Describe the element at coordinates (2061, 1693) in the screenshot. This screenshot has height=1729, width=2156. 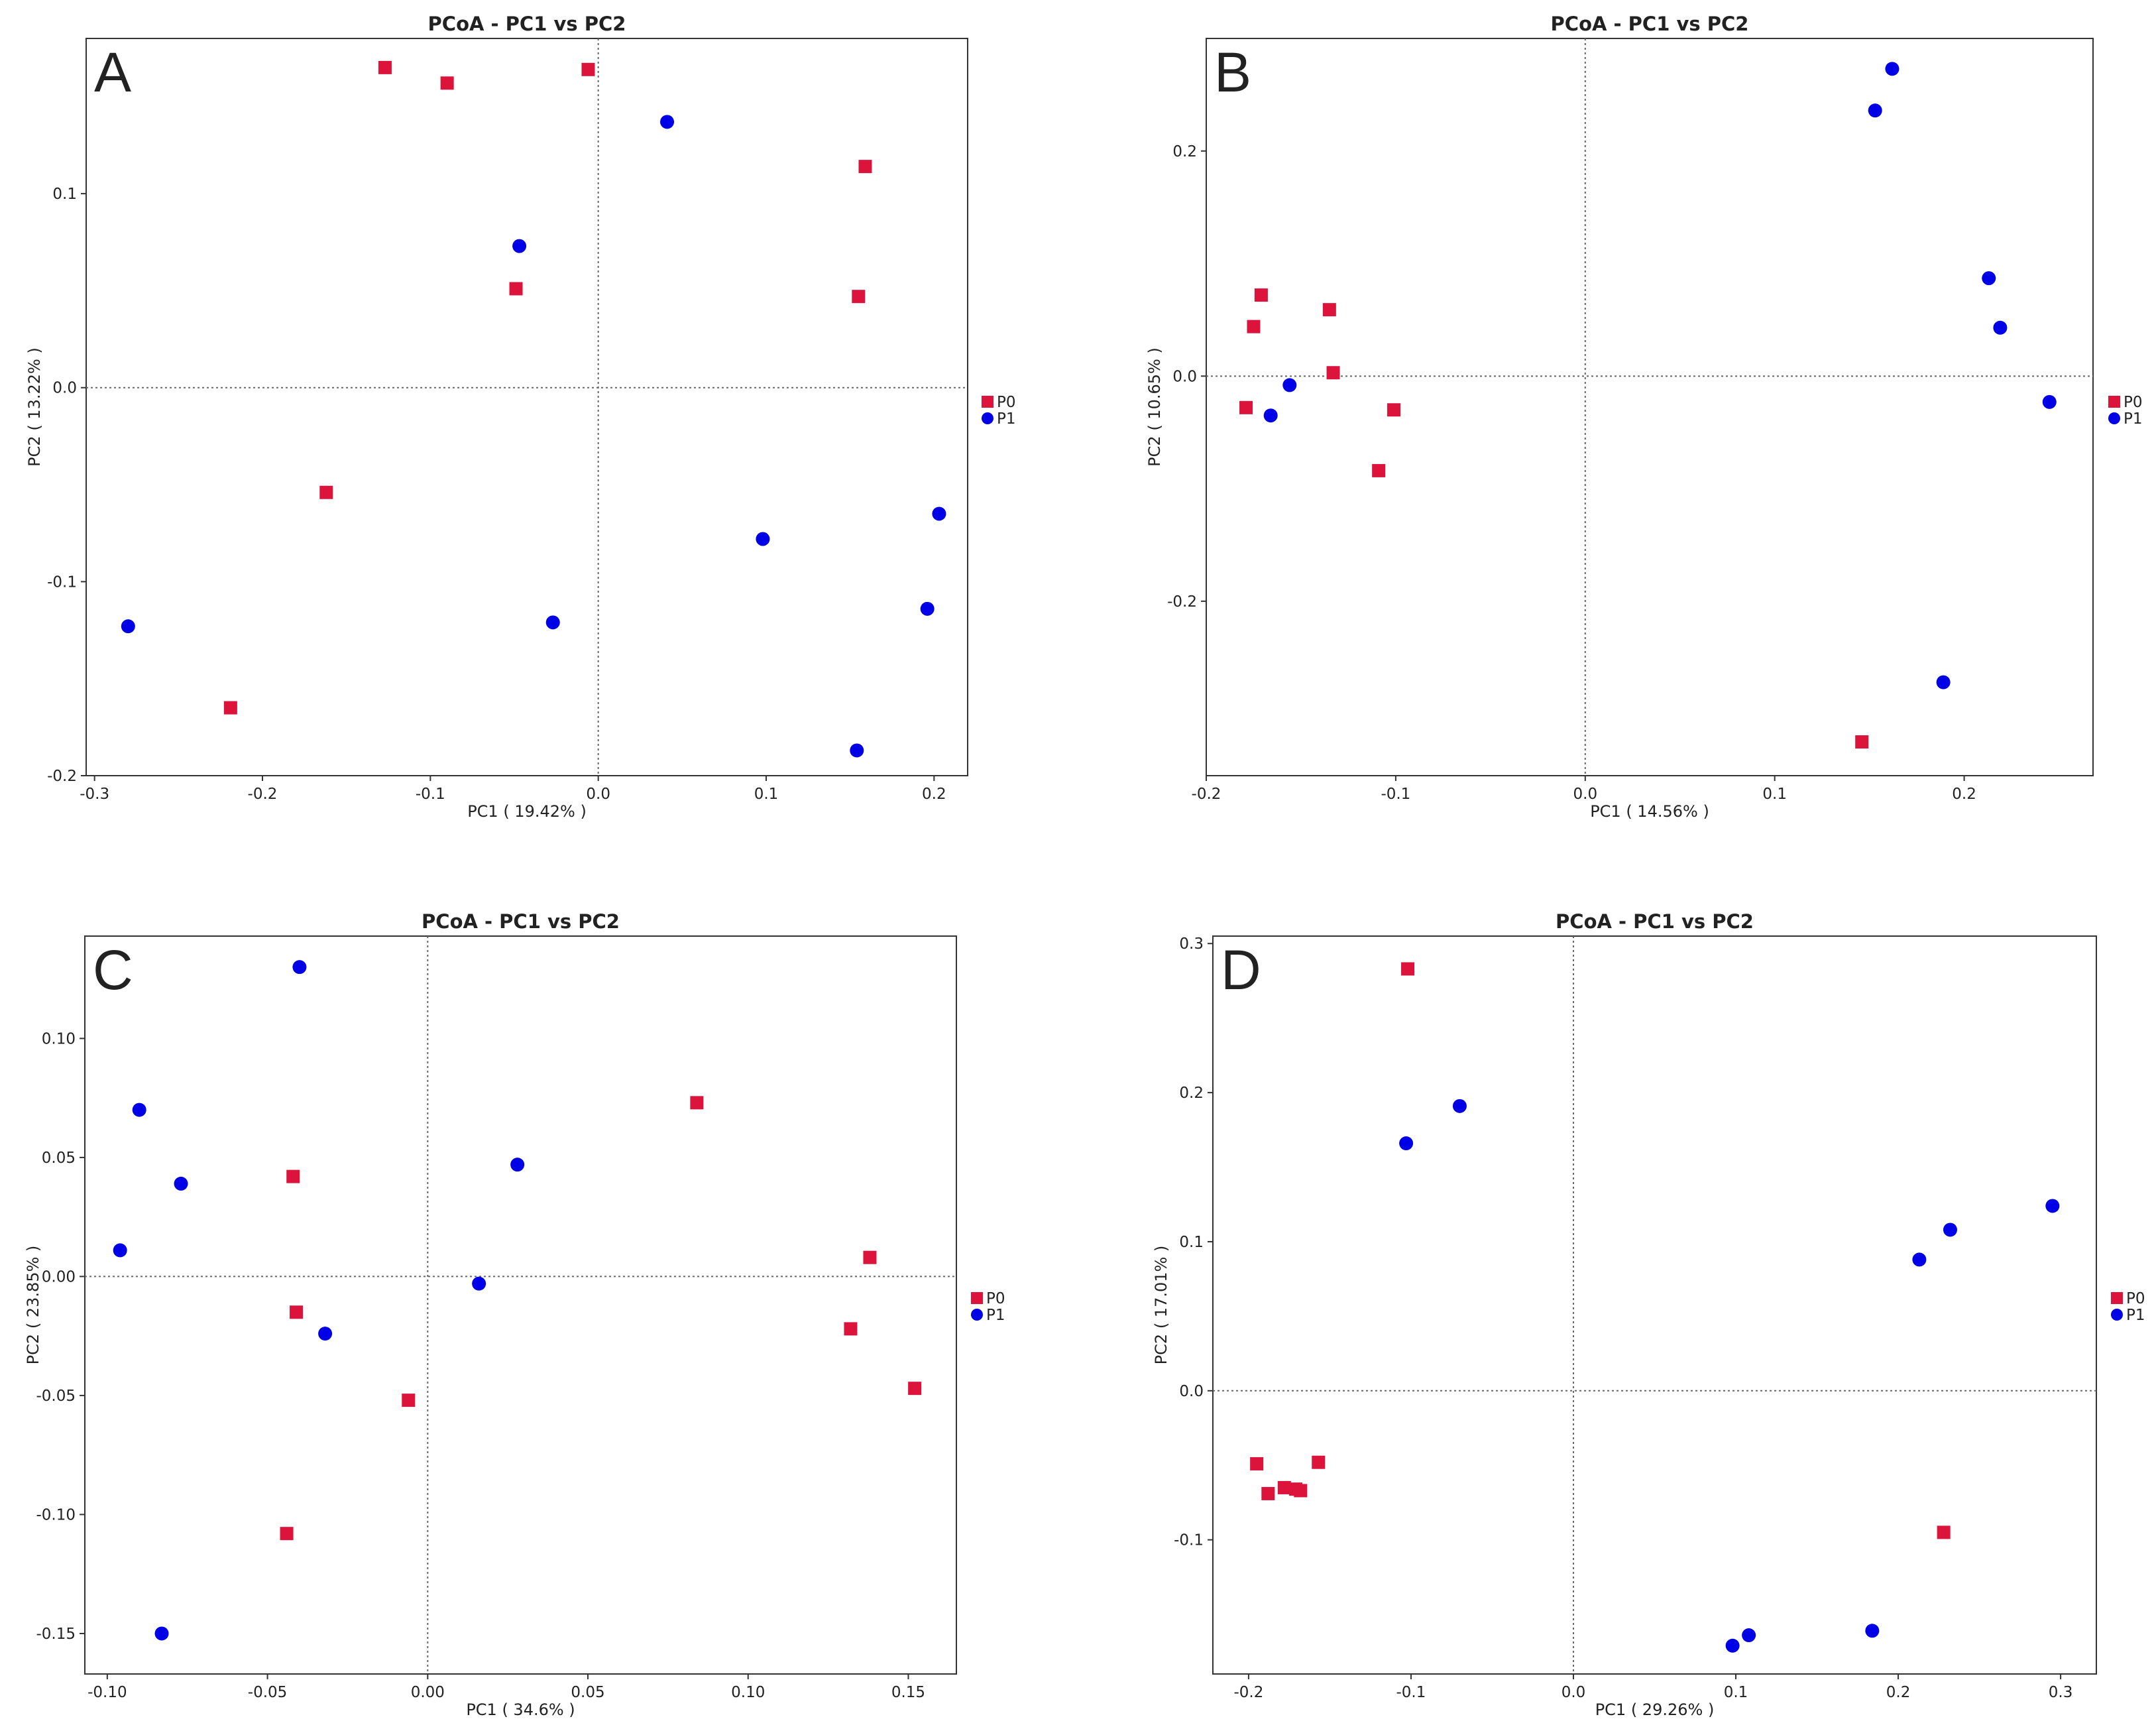
I see `x-tick-label: 0.3` at that location.